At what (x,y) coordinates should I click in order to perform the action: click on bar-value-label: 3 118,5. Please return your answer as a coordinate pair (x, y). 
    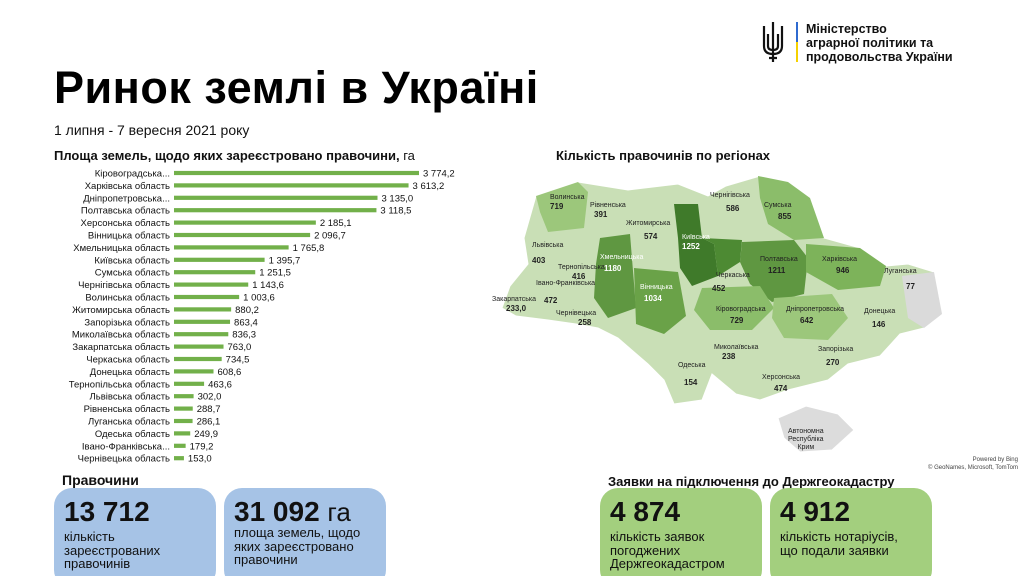
    Looking at the image, I should click on (395, 211).